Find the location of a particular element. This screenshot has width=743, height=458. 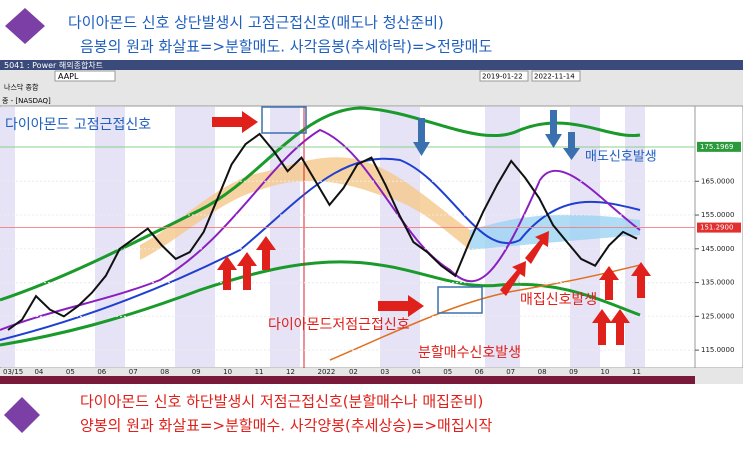

x-tick-label: 2022 is located at coordinates (327, 372).